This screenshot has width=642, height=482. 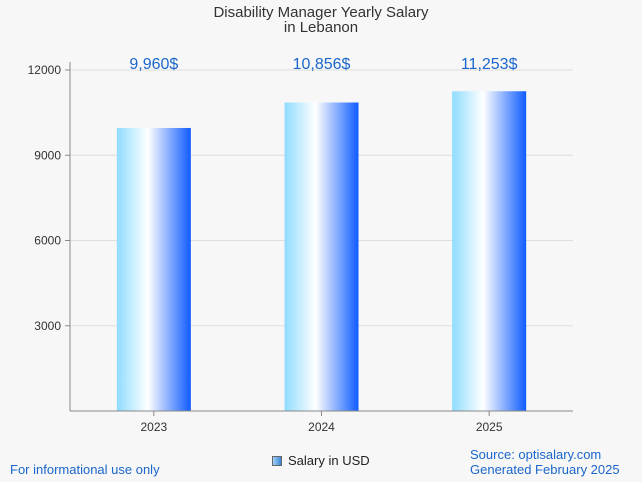 What do you see at coordinates (536, 454) in the screenshot?
I see `source-link: Source: optisalary.com` at bounding box center [536, 454].